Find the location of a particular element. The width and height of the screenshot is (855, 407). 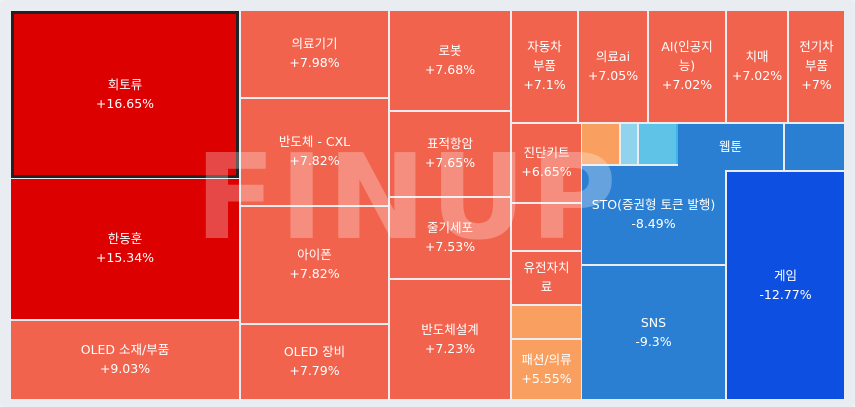

tile-change: +5.55% is located at coordinates (546, 378).